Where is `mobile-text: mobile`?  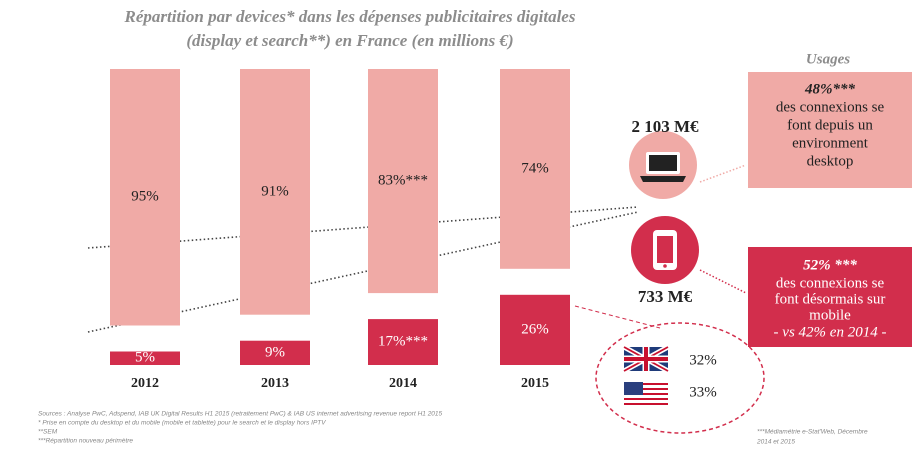
mobile-text: mobile is located at coordinates (830, 315).